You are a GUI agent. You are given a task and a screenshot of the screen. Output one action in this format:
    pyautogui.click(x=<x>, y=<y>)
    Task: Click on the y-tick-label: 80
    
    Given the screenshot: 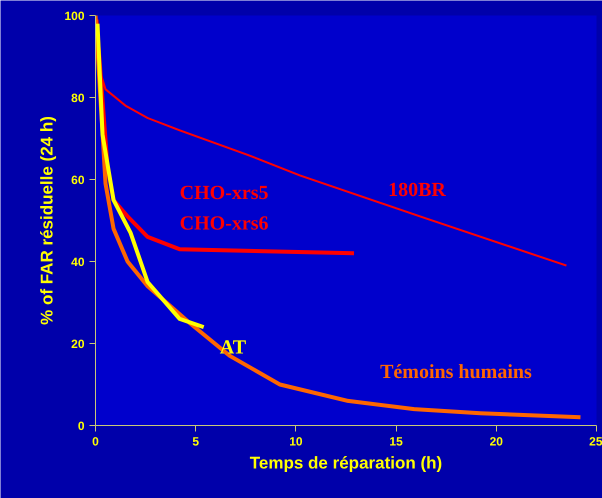 What is the action you would take?
    pyautogui.click(x=78, y=98)
    